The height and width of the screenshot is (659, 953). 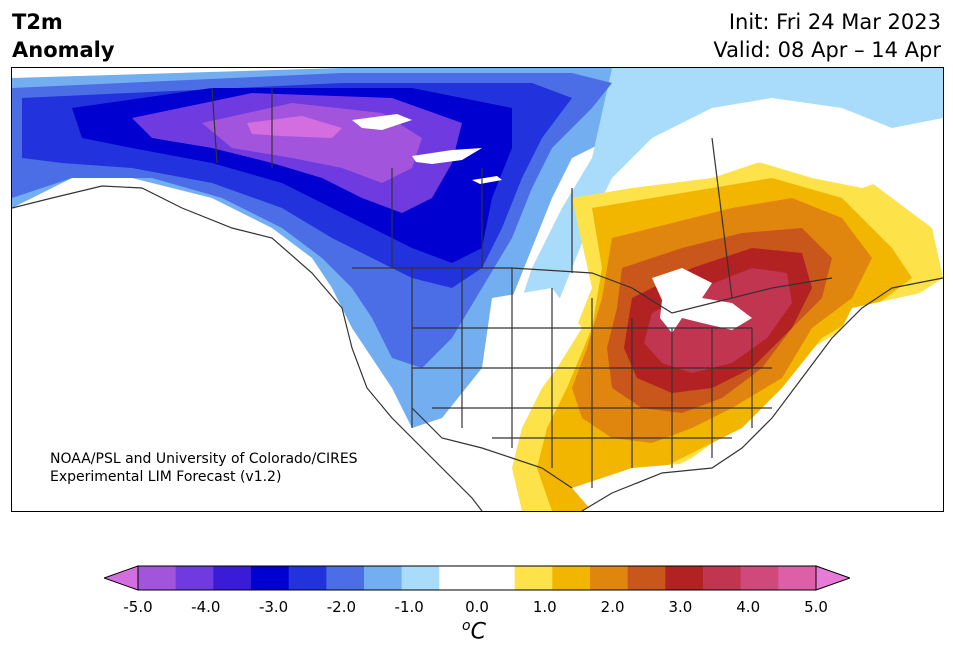 What do you see at coordinates (680, 607) in the screenshot?
I see `colorbar-tick-label: 3.0` at bounding box center [680, 607].